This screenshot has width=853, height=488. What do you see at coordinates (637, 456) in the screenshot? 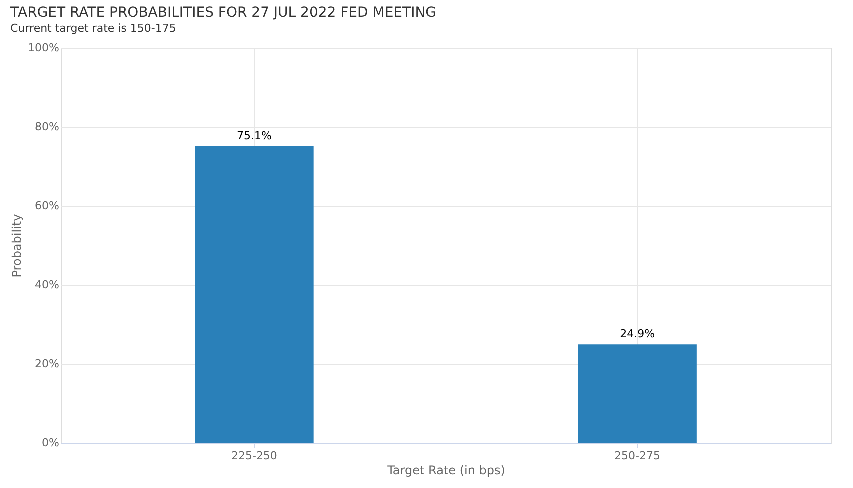
I see `x-tick-label: 250-275` at bounding box center [637, 456].